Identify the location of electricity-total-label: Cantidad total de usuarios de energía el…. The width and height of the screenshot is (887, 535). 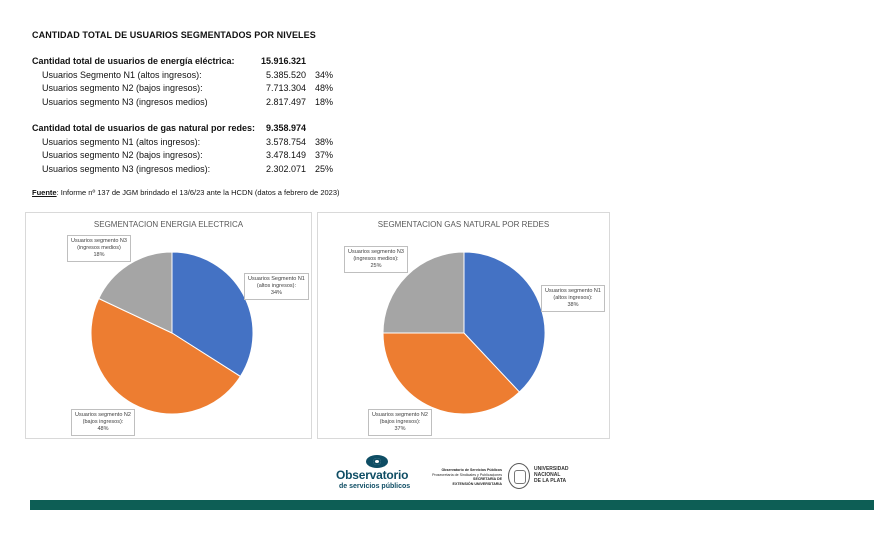
(133, 61).